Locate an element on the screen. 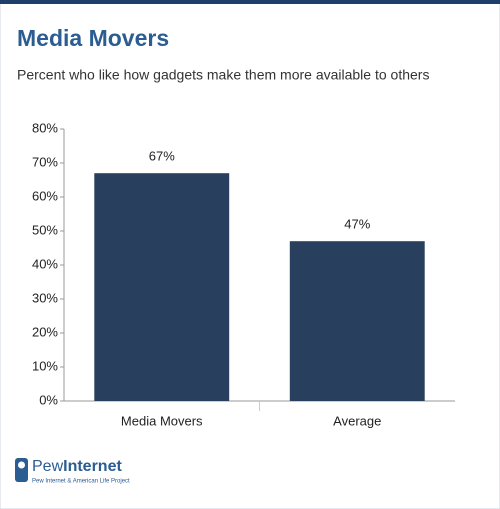  x-tick-label: Media Movers is located at coordinates (162, 420).